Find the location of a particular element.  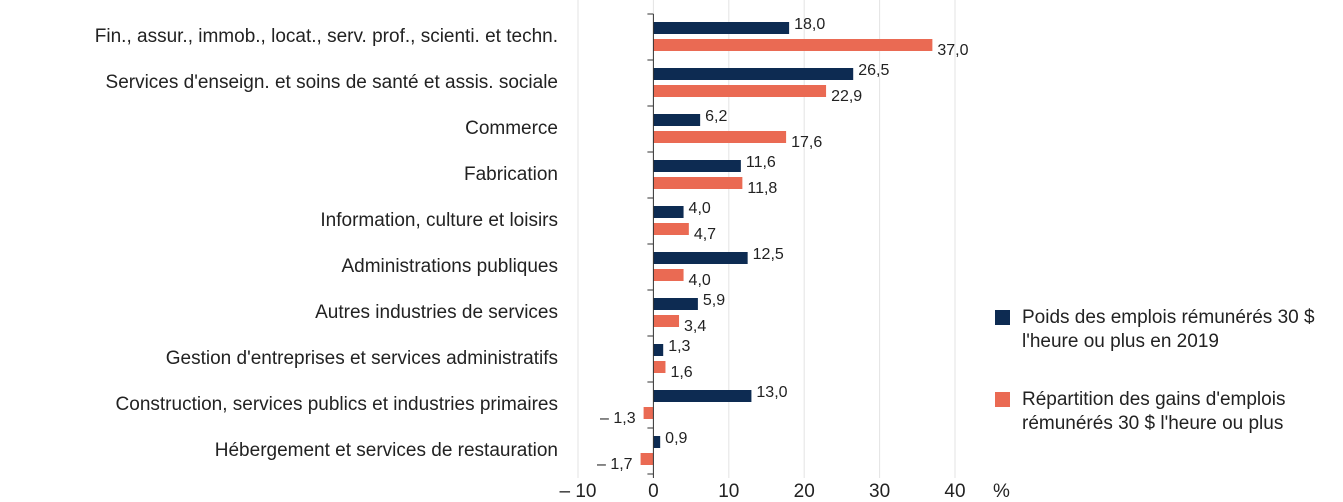

value-label: 0,9 is located at coordinates (676, 438).